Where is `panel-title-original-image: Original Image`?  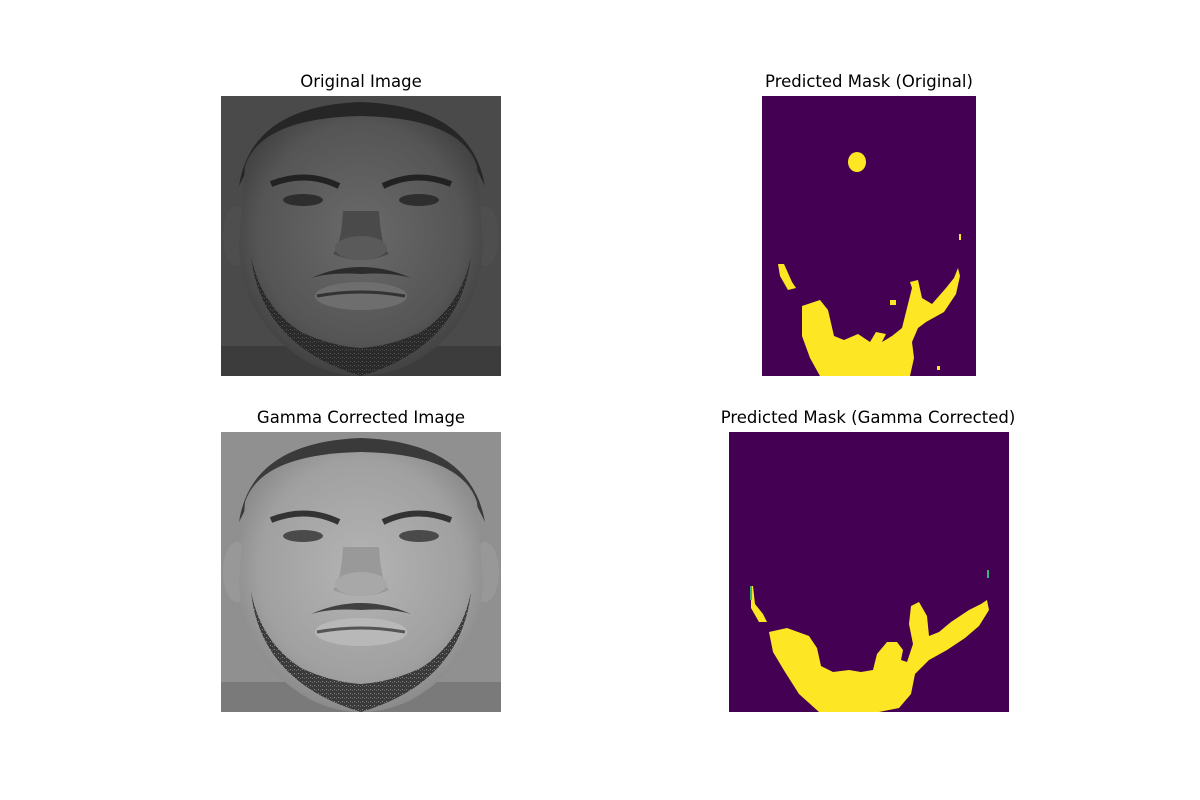 panel-title-original-image: Original Image is located at coordinates (361, 81).